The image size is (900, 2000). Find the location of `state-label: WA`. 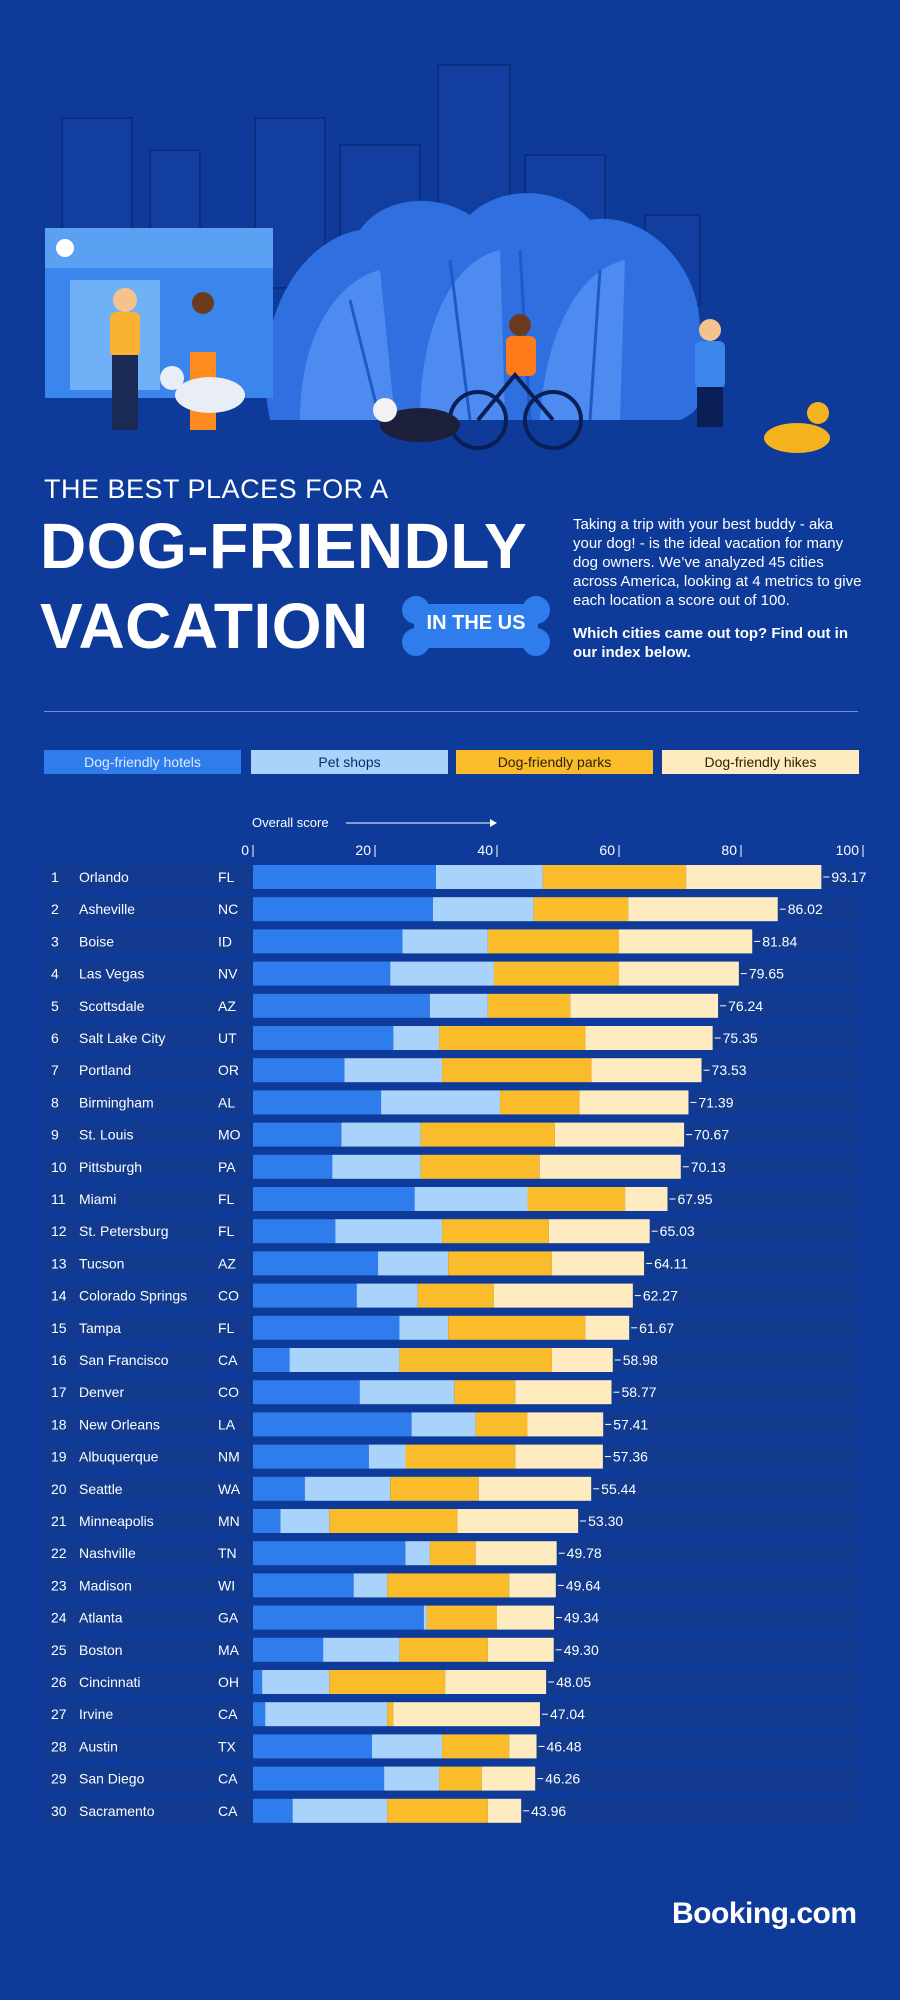

state-label: WA is located at coordinates (229, 1489).